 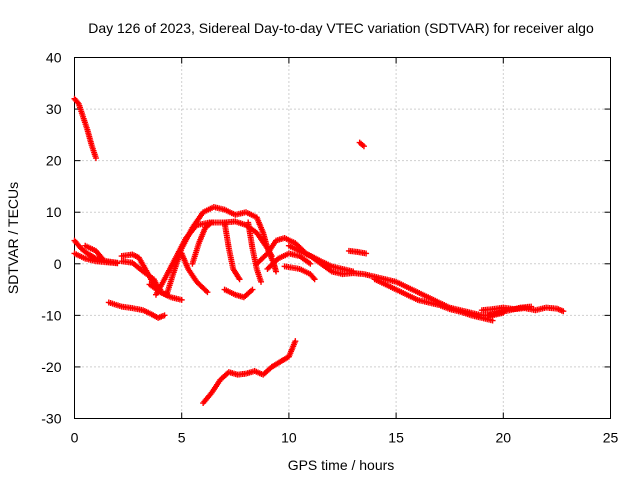 What do you see at coordinates (194, 273) in the screenshot?
I see `series-arc11` at bounding box center [194, 273].